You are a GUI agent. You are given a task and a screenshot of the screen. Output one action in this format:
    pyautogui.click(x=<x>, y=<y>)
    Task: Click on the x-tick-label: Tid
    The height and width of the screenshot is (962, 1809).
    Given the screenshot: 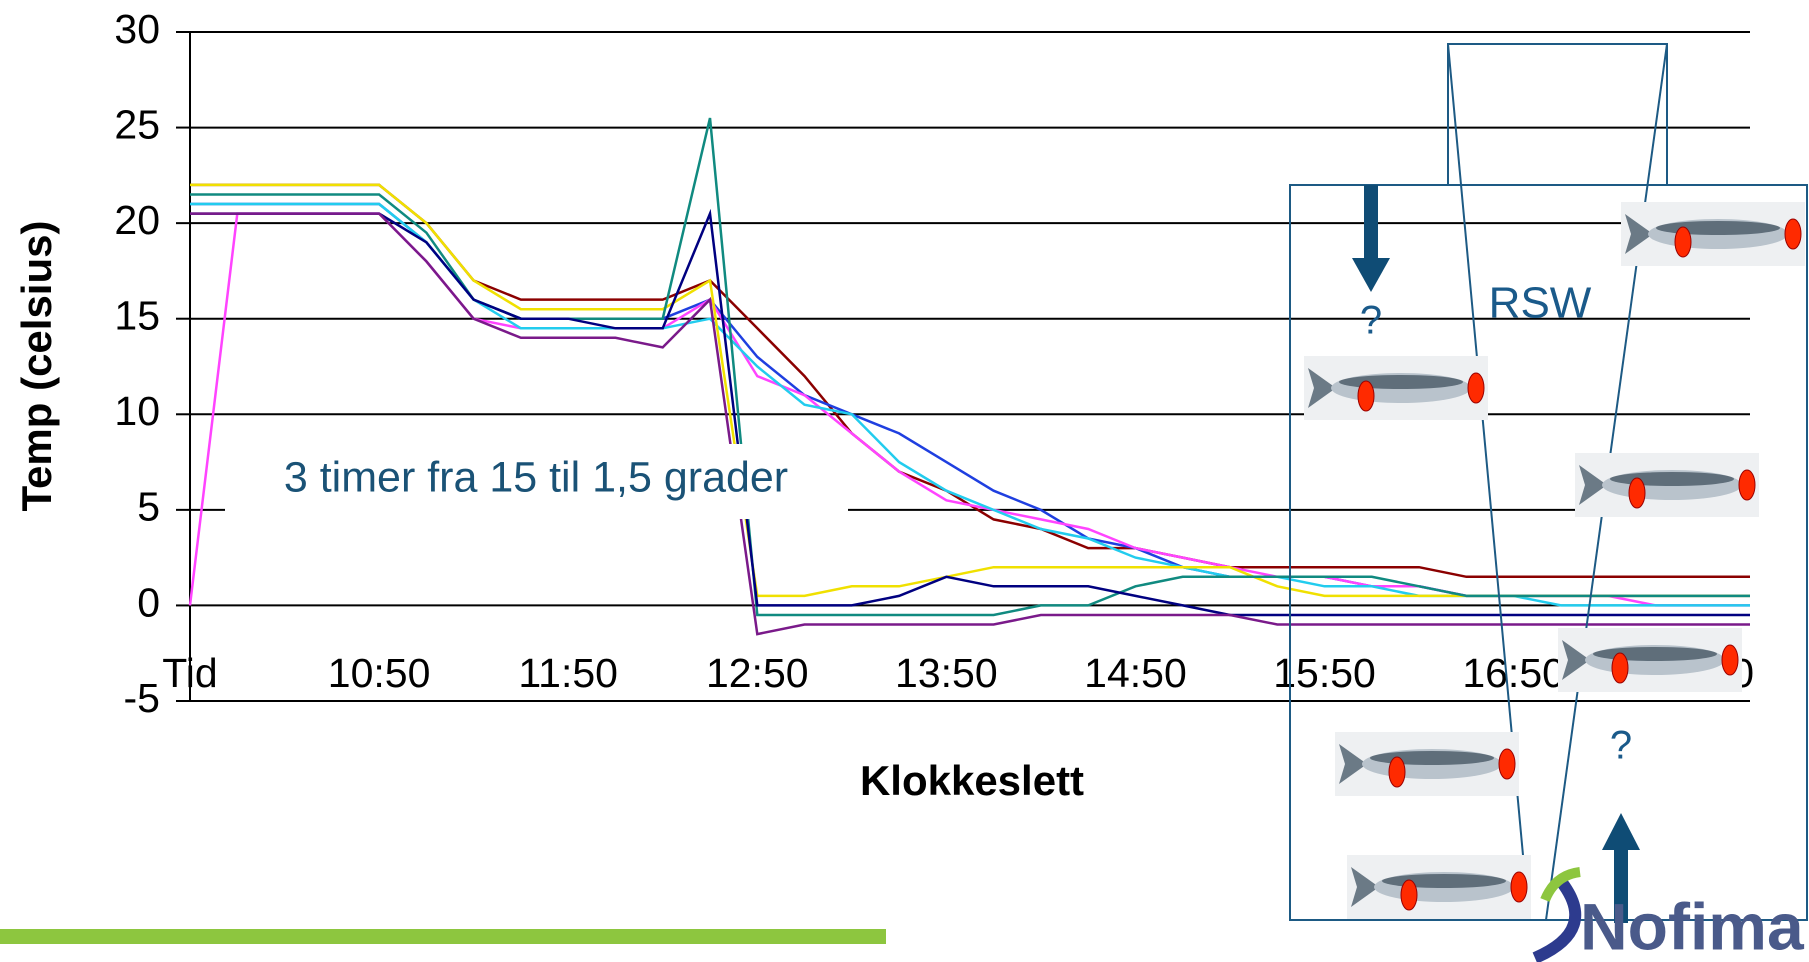 What is the action you would take?
    pyautogui.click(x=189, y=673)
    